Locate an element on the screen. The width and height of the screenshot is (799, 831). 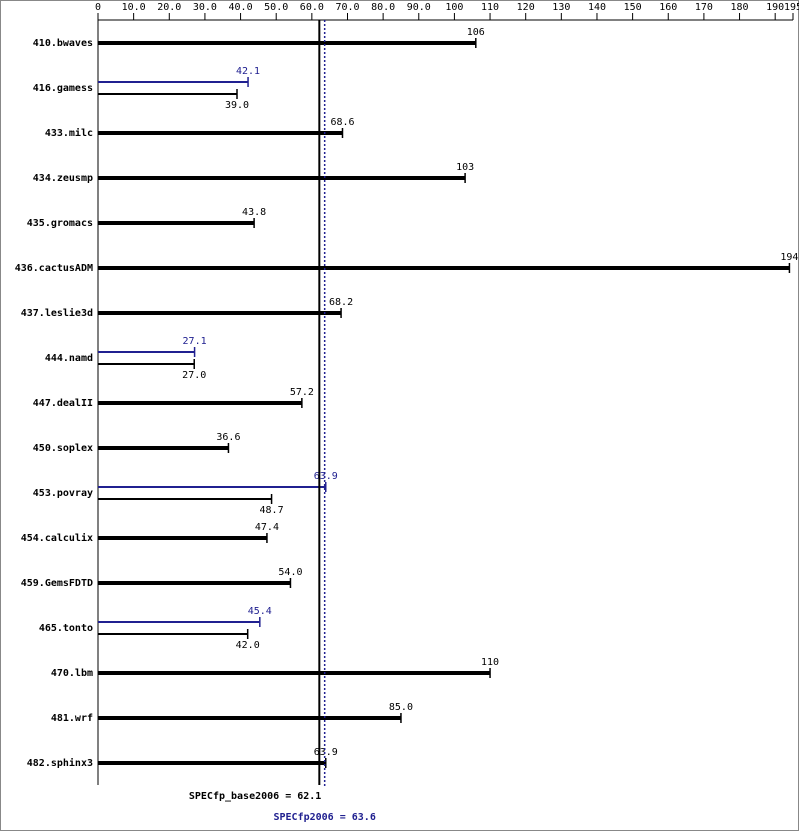
x-tick-label: 0 is located at coordinates (98, 7).